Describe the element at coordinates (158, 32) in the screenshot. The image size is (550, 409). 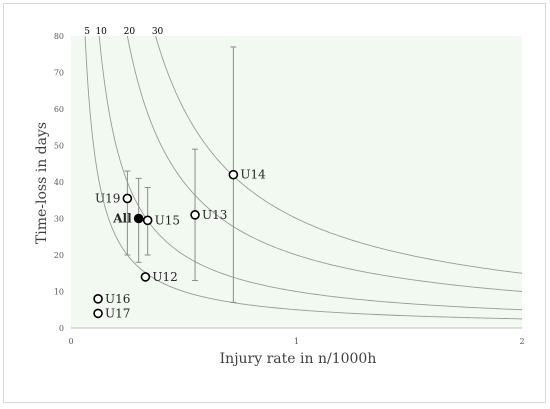
I see `iso-curve-label-30: 30` at that location.